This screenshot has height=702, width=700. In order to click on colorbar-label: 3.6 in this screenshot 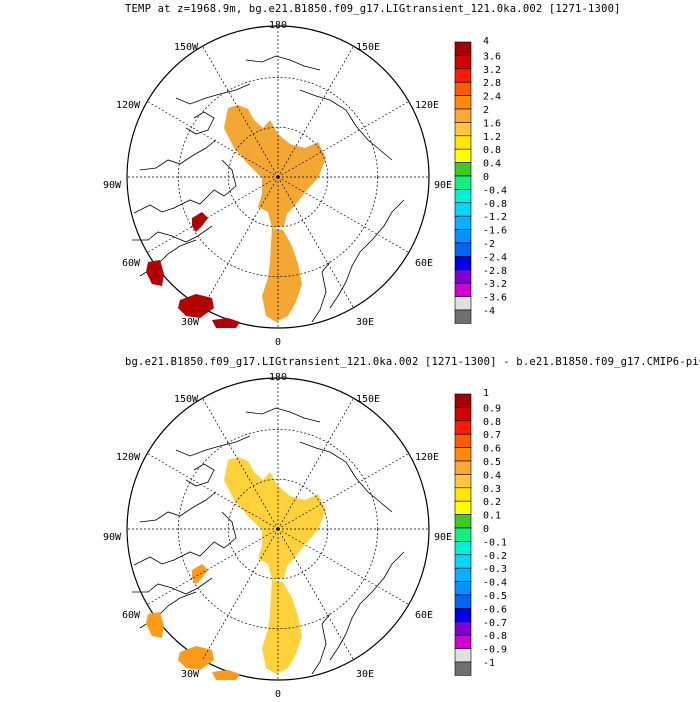, I will do `click(492, 56)`.